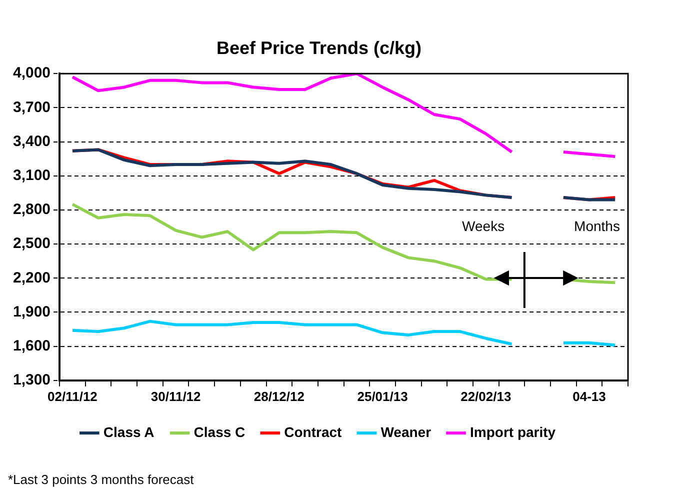  Describe the element at coordinates (175, 396) in the screenshot. I see `x-tick-label: 30/11/12` at that location.